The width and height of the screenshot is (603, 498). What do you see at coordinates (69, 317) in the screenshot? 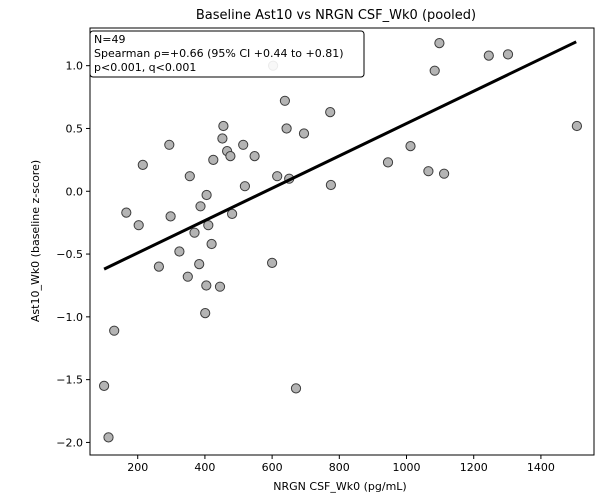
I see `y-tick-label: −1.0` at bounding box center [69, 317].